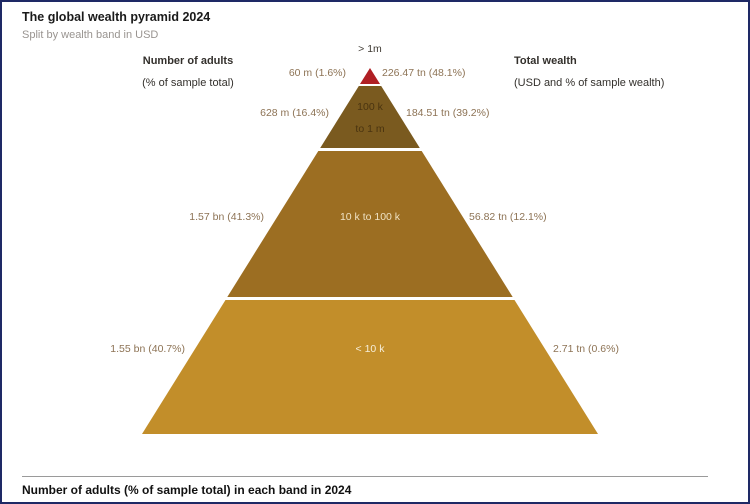 This screenshot has width=750, height=504. I want to click on band-range-label-to-1m: to 1 m, so click(370, 129).